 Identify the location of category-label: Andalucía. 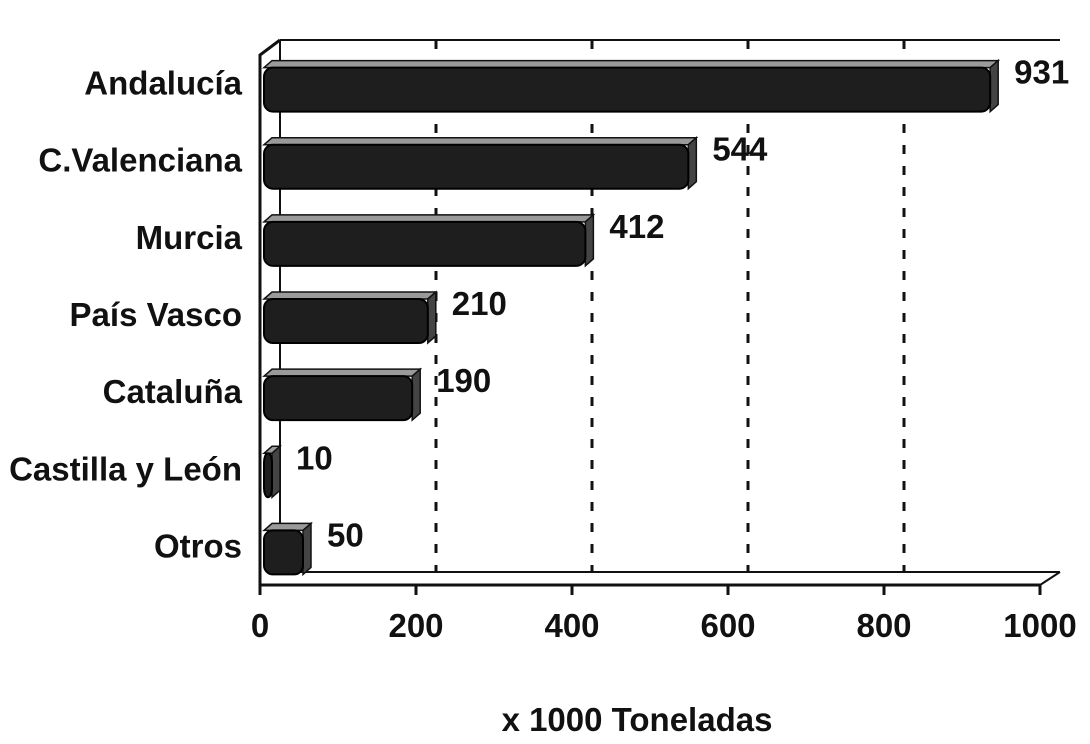
(163, 83).